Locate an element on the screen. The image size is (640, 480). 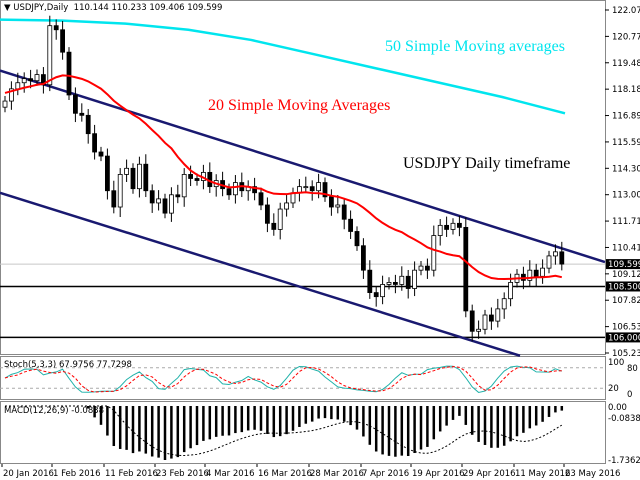
symbol-label: USDJPY,Daily is located at coordinates (41, 8).